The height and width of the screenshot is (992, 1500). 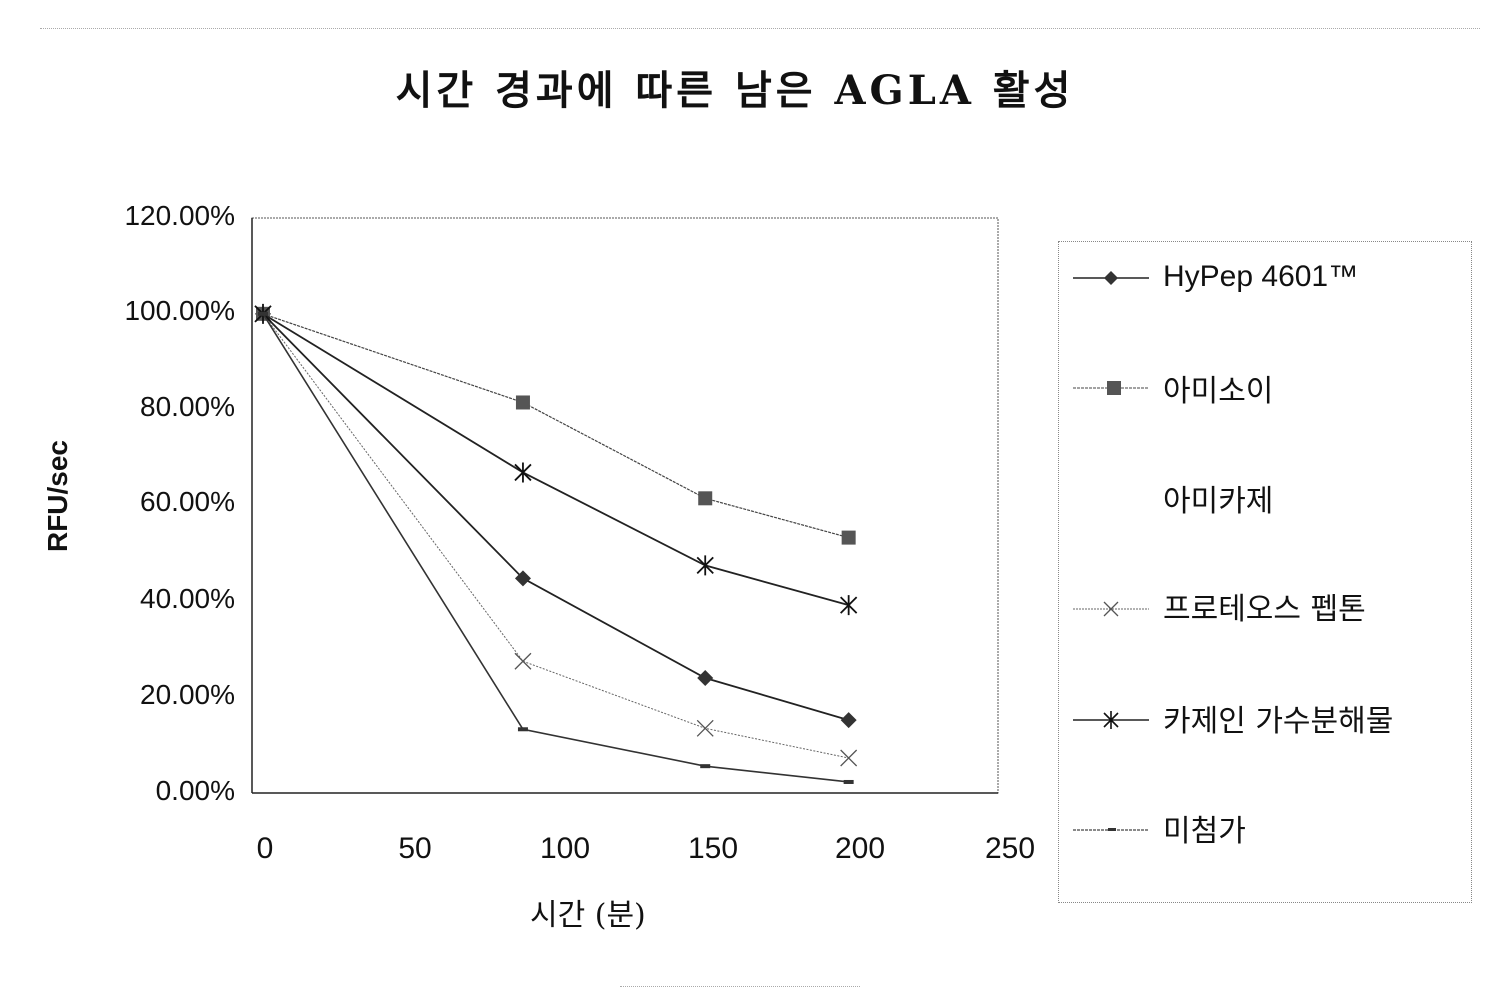 I want to click on legend-item-amisoy: 아미소이, so click(x=1265, y=386).